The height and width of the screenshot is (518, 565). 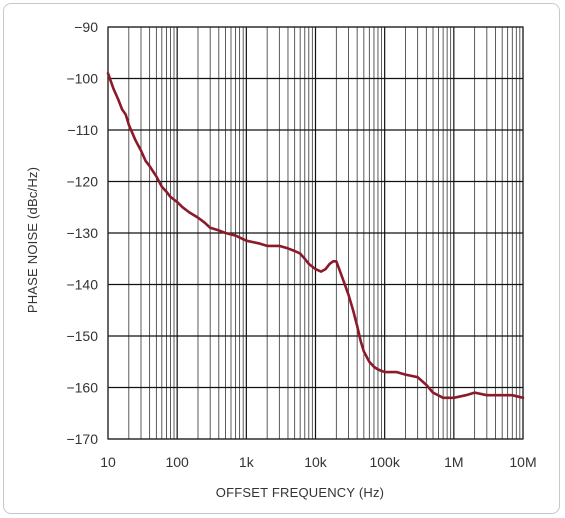 What do you see at coordinates (82, 182) in the screenshot?
I see `y-tick-label: −120` at bounding box center [82, 182].